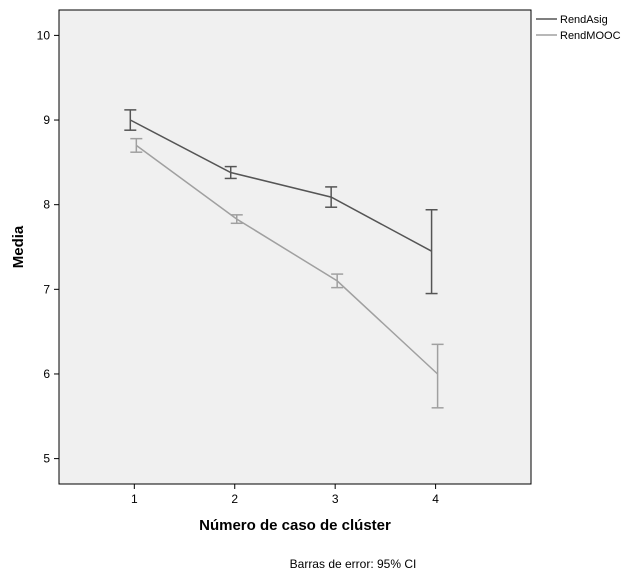  What do you see at coordinates (134, 499) in the screenshot?
I see `x-tick-label: 1` at bounding box center [134, 499].